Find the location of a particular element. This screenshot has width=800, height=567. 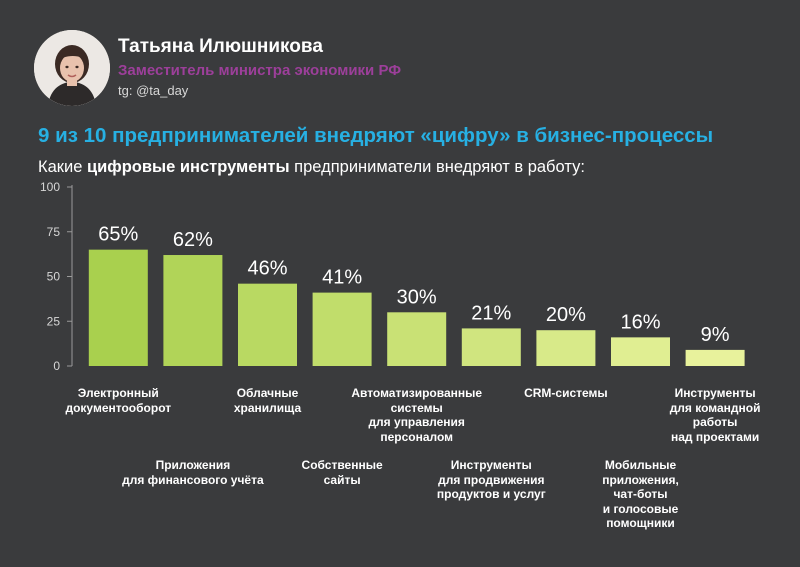

x-category-label-line: Приложения is located at coordinates (193, 465).